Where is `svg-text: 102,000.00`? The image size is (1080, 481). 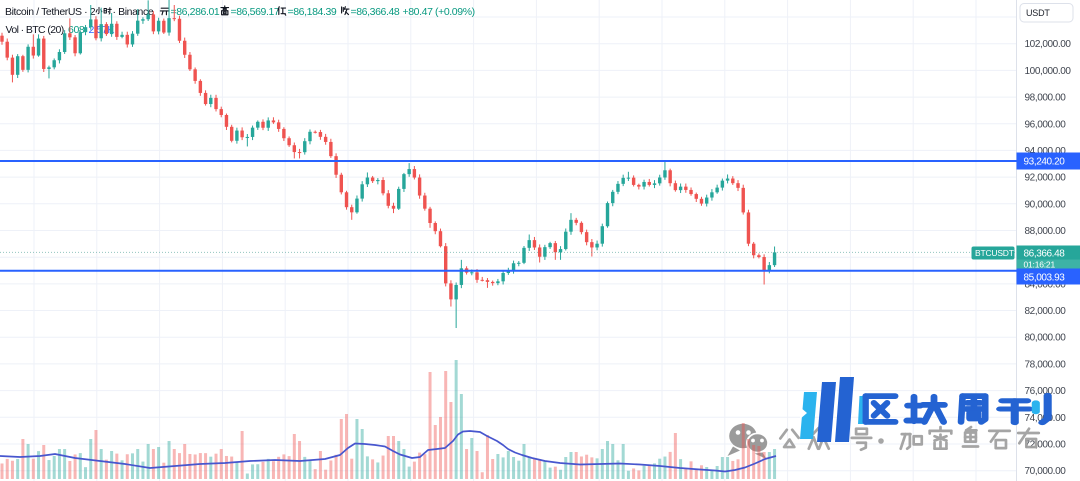 svg-text: 102,000.00 is located at coordinates (1048, 44).